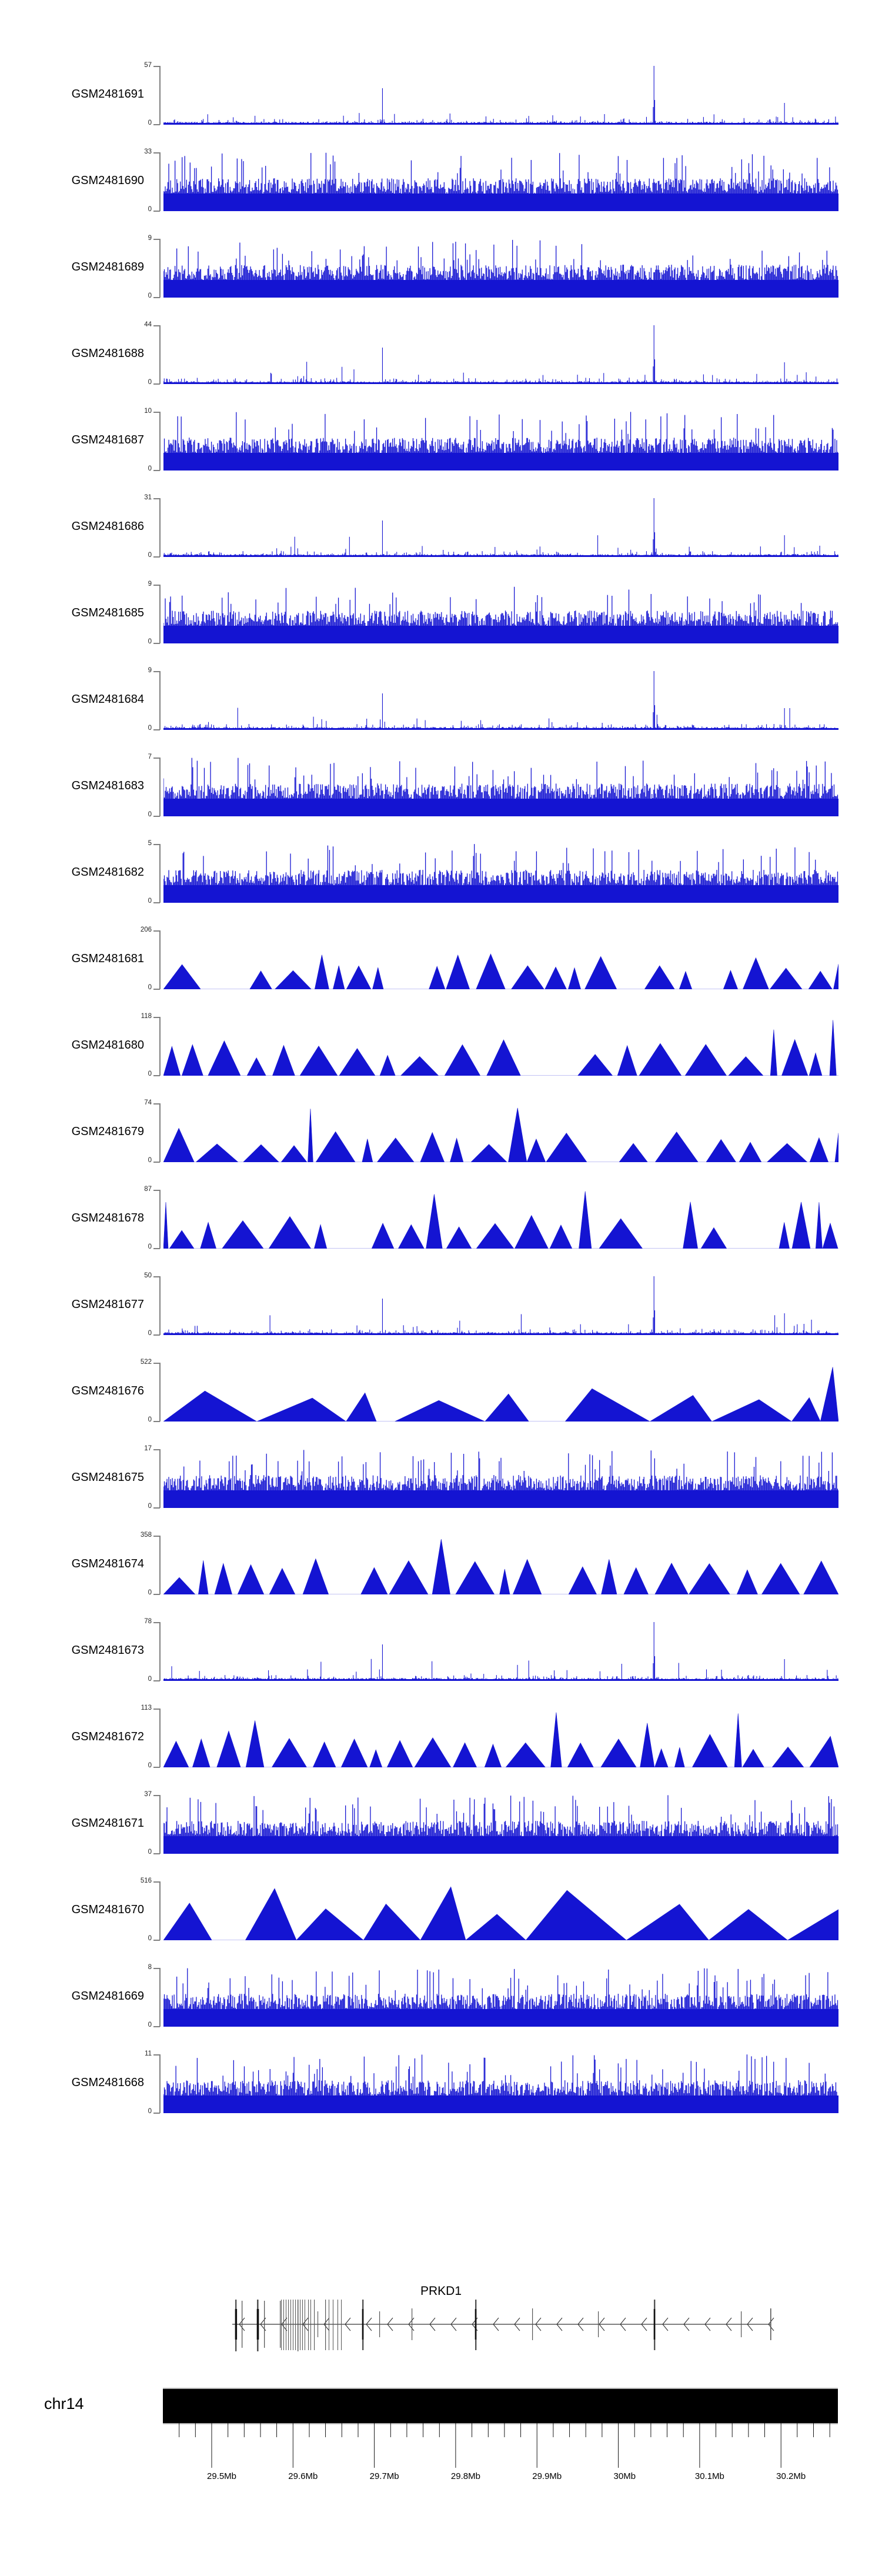  Describe the element at coordinates (107, 1909) in the screenshot. I see `track-sample-label: GSM2481670` at that location.